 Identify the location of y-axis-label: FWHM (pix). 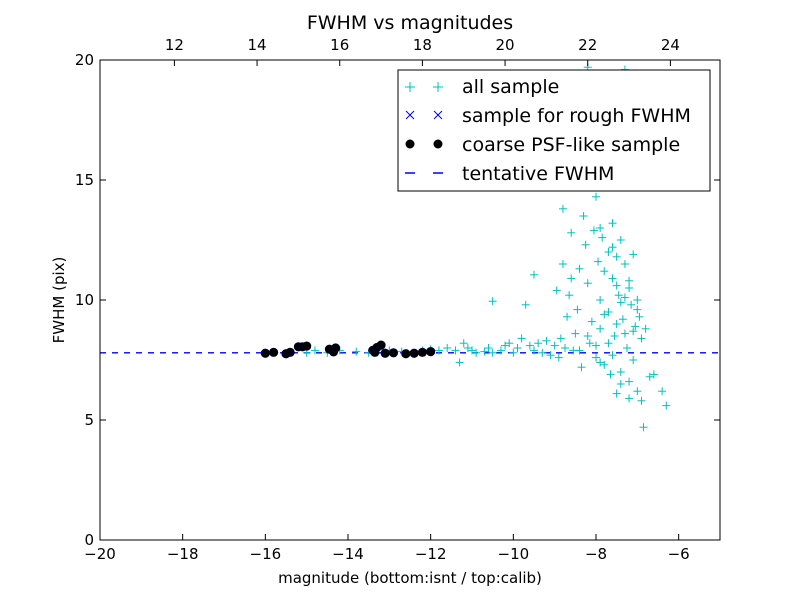
(59, 300).